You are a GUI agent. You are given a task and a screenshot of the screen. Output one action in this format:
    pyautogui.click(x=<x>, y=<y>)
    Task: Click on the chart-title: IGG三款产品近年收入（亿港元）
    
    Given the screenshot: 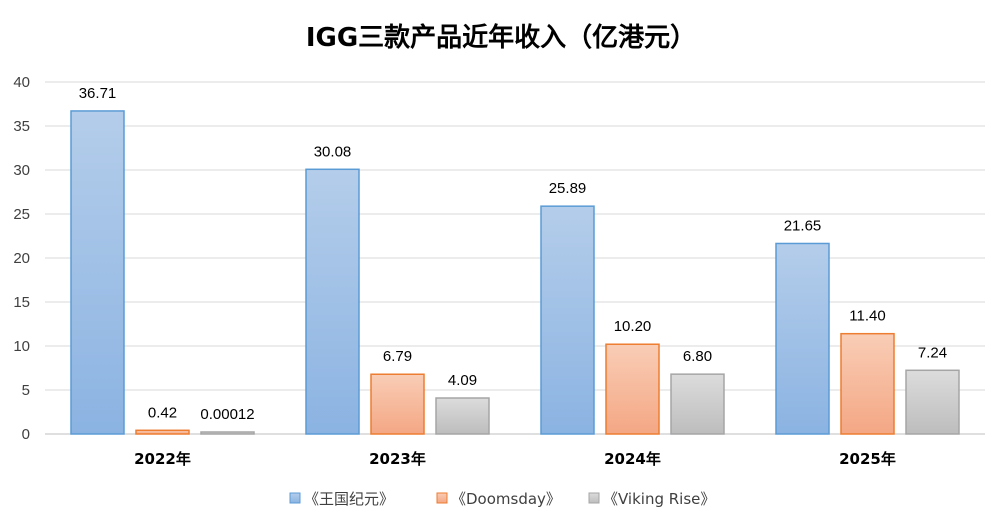 What is the action you would take?
    pyautogui.click(x=501, y=37)
    